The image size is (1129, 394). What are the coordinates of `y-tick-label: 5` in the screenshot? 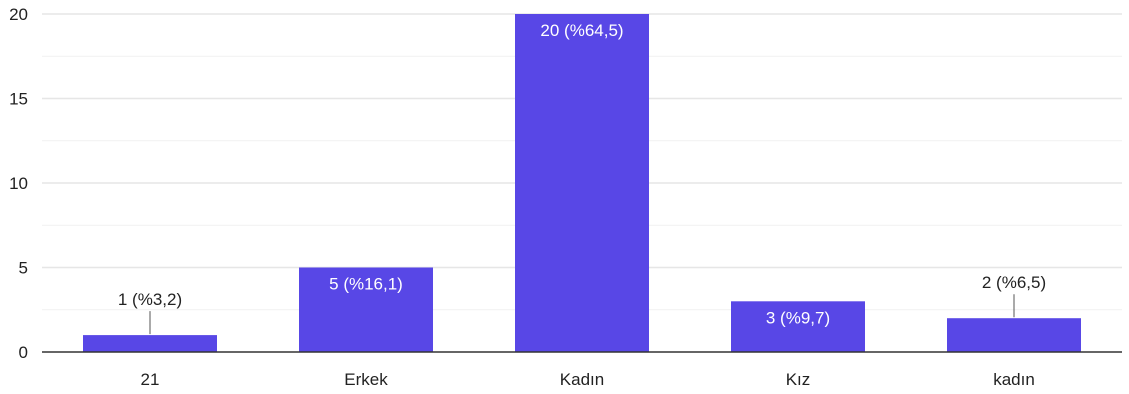 It's located at (23, 268).